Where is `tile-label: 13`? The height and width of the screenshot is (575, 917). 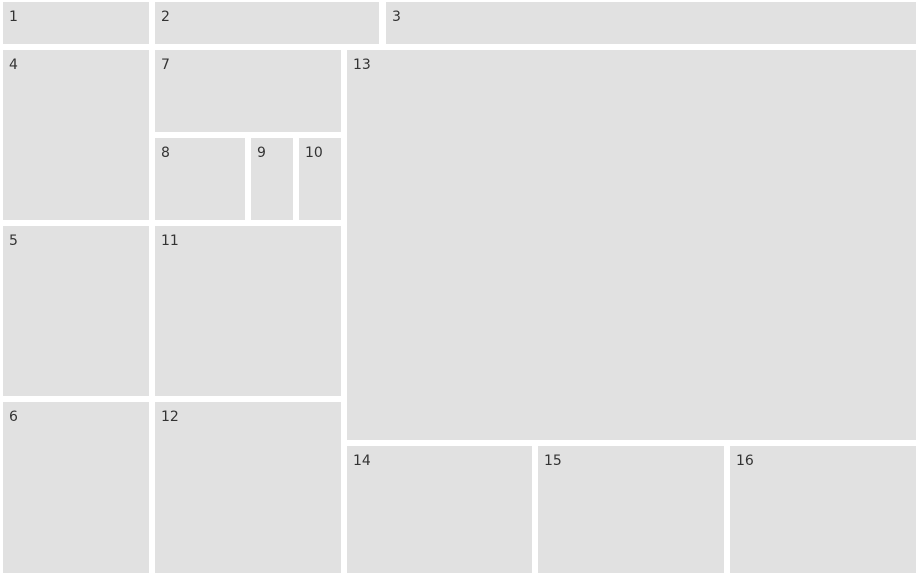
tile-label: 13 is located at coordinates (362, 65).